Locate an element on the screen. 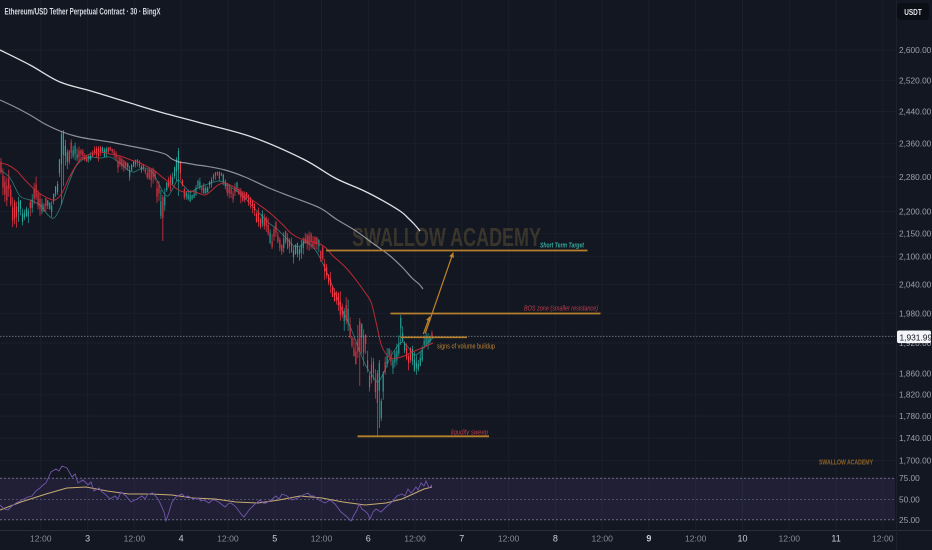 The width and height of the screenshot is (932, 550). svg-text: USDT is located at coordinates (913, 12).